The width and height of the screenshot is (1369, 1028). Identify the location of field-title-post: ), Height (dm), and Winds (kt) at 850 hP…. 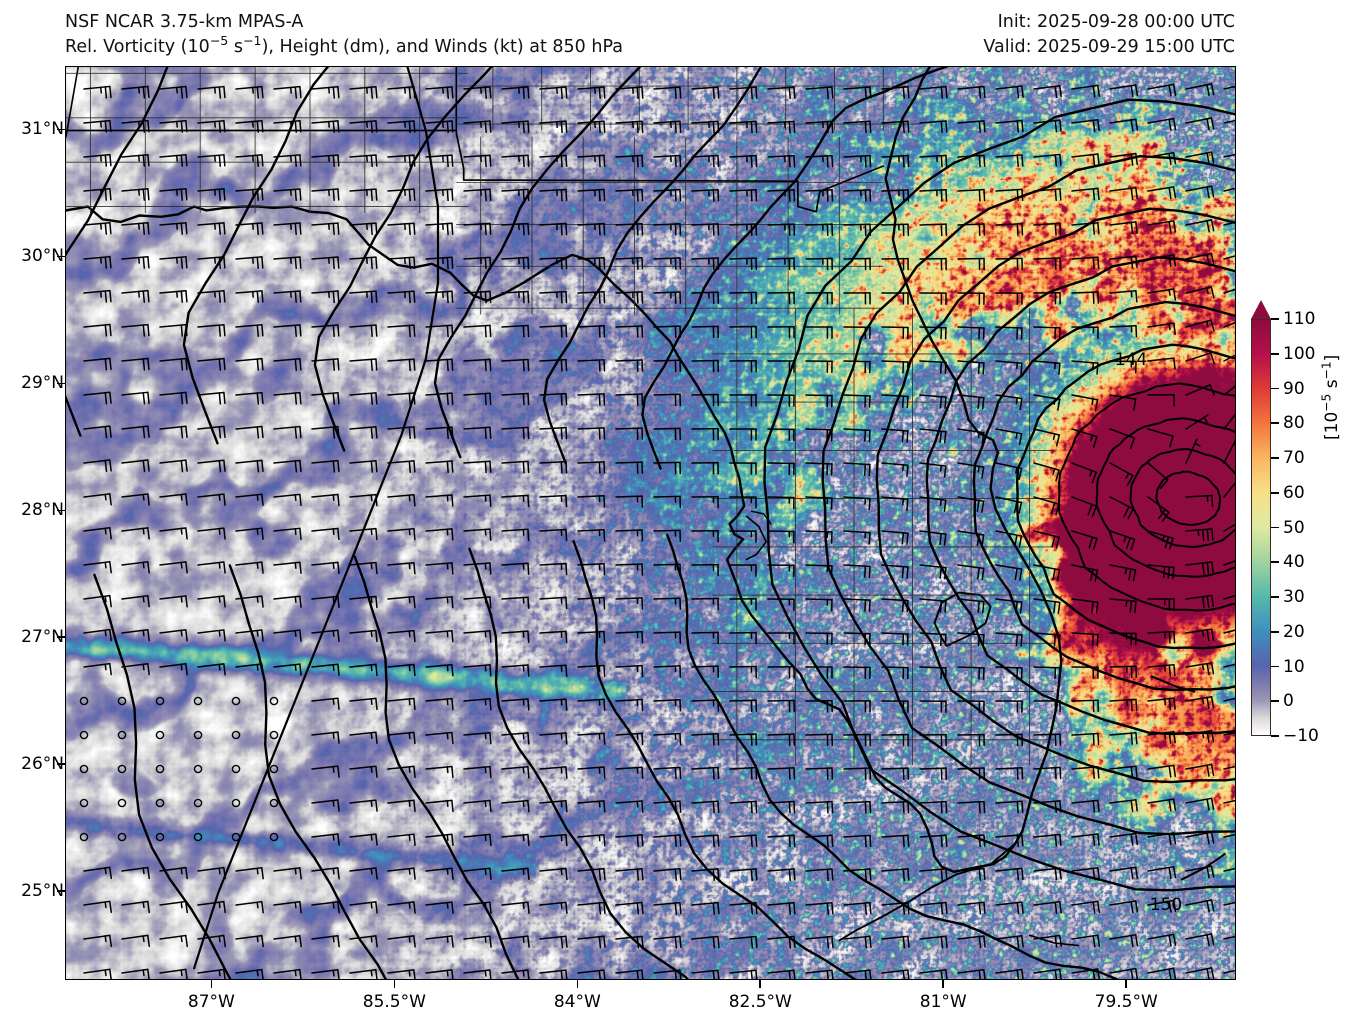
(442, 47).